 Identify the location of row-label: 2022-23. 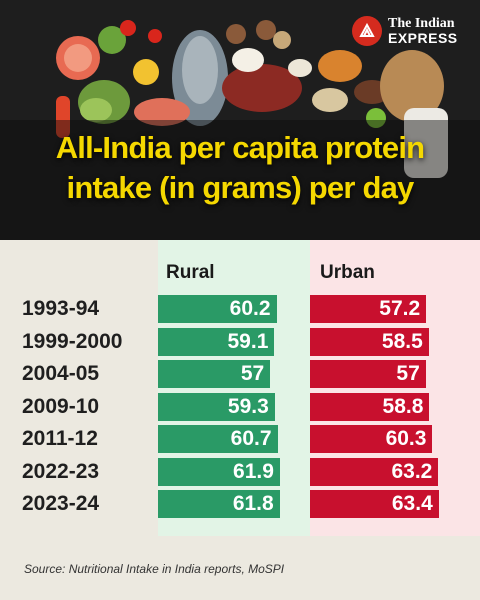
(61, 471).